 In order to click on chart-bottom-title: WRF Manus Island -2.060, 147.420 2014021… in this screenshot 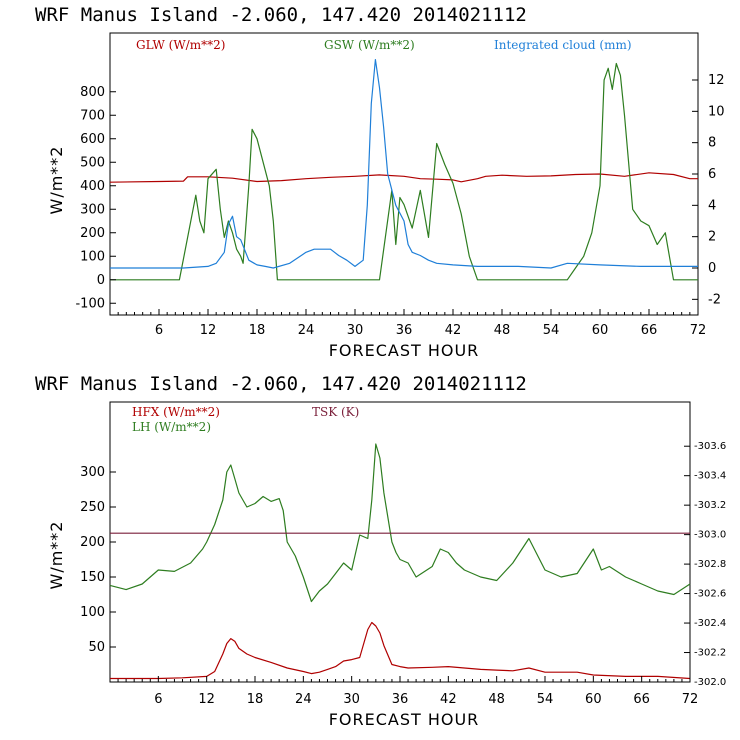, I will do `click(281, 384)`.